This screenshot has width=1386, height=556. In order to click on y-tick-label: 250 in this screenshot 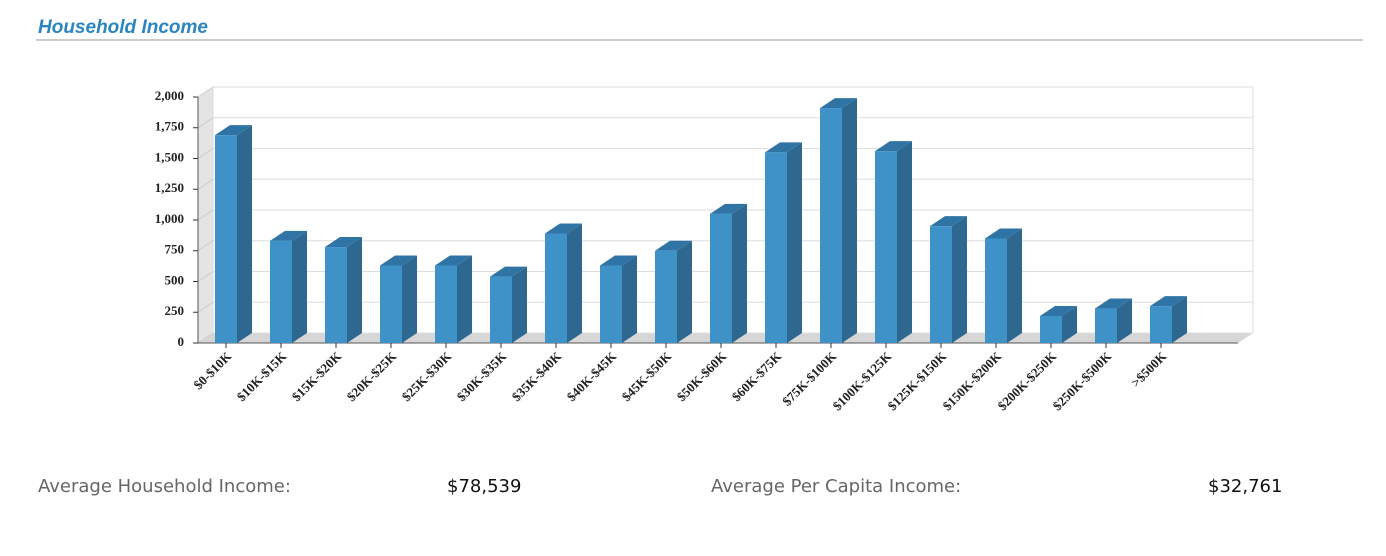, I will do `click(175, 310)`.